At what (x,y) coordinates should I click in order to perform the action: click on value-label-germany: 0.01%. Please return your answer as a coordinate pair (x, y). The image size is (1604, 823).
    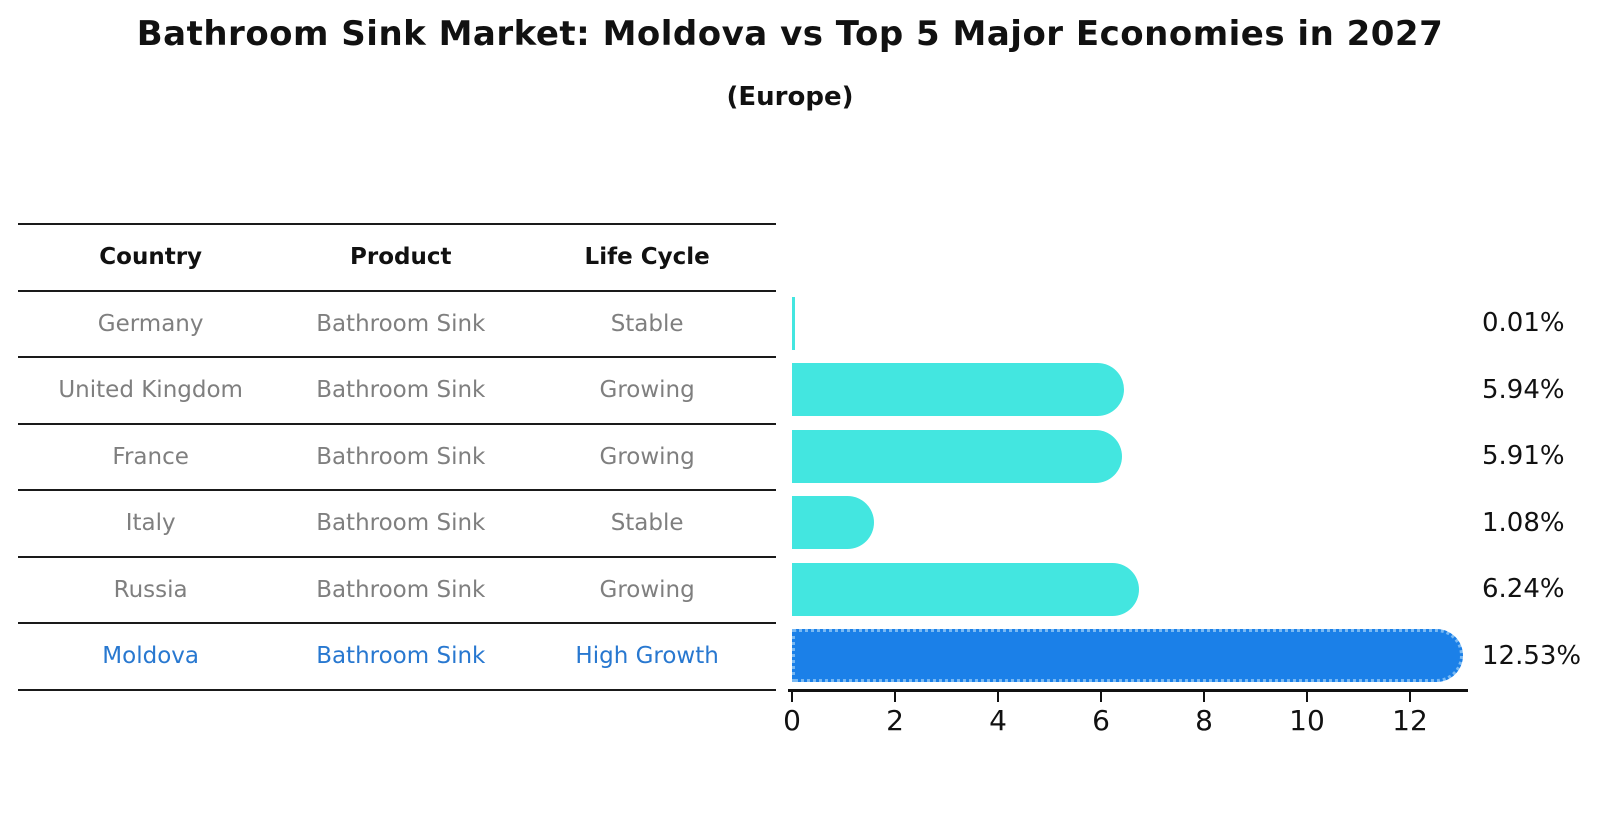
    Looking at the image, I should click on (1523, 323).